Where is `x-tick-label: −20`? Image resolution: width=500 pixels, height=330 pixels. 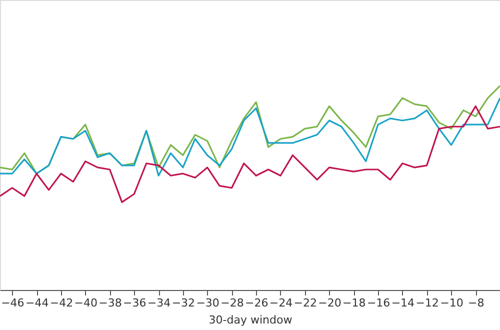
x-tick-label: −20 is located at coordinates (330, 303).